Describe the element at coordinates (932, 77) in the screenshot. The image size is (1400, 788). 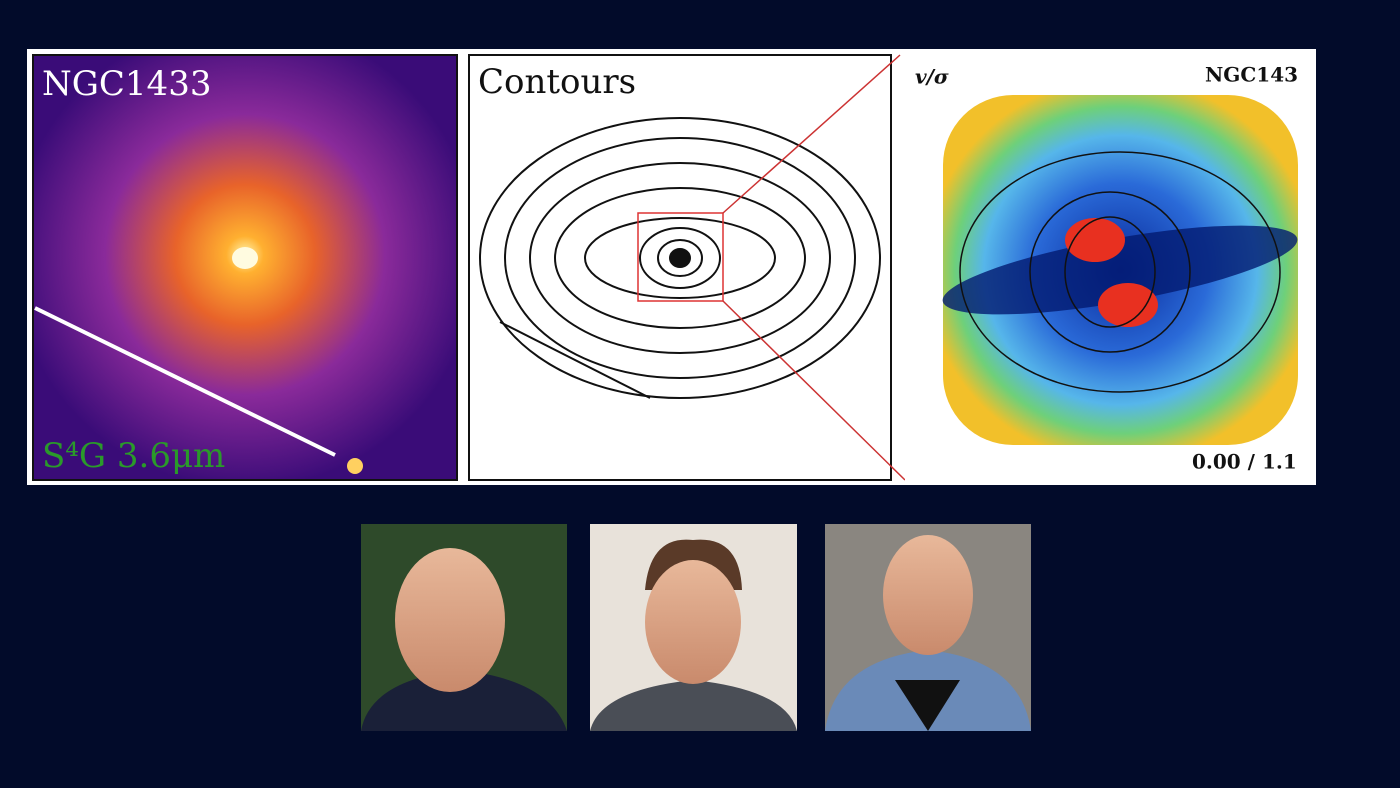
I see `panel-label: v/σ` at that location.